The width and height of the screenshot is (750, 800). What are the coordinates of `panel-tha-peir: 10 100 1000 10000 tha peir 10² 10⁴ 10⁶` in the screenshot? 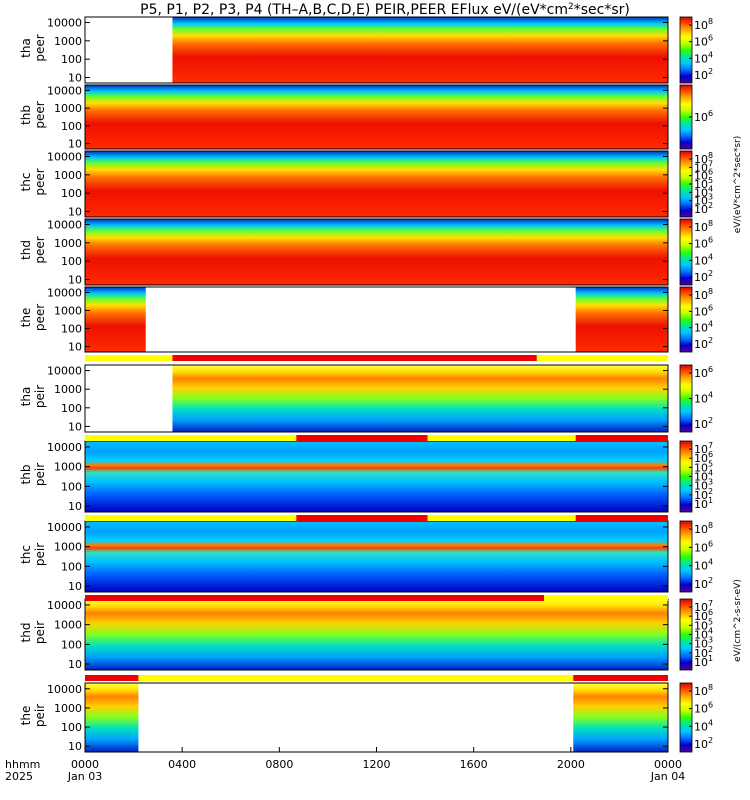 It's located at (366, 398).